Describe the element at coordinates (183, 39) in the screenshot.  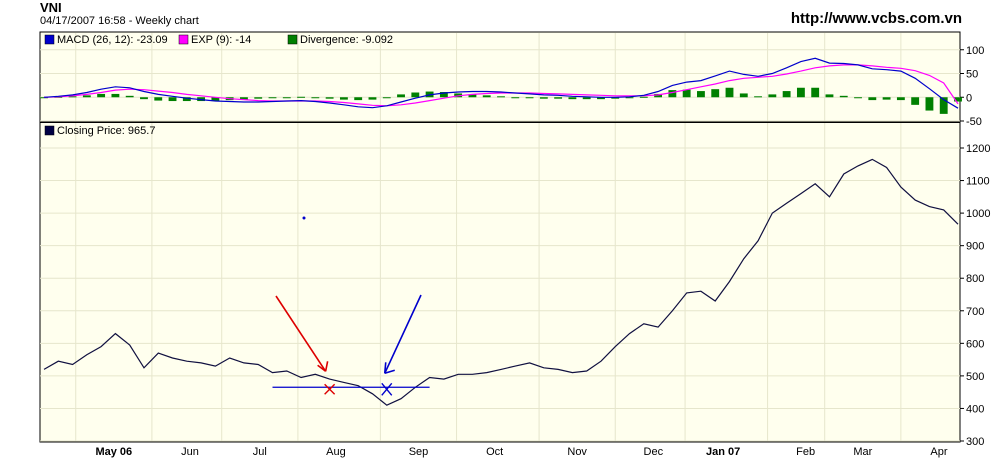
I see `legend-swatch-exp` at that location.